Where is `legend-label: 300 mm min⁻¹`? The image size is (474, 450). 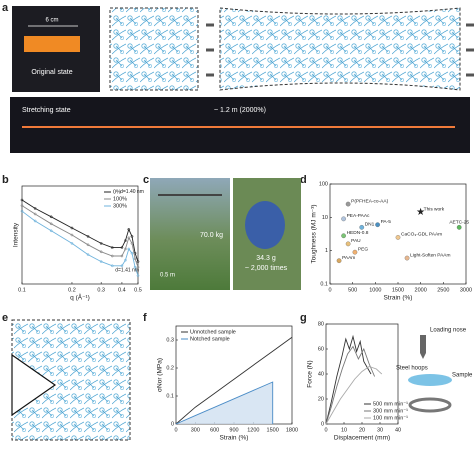 legend-label: 300 mm min⁻¹ is located at coordinates (390, 411).